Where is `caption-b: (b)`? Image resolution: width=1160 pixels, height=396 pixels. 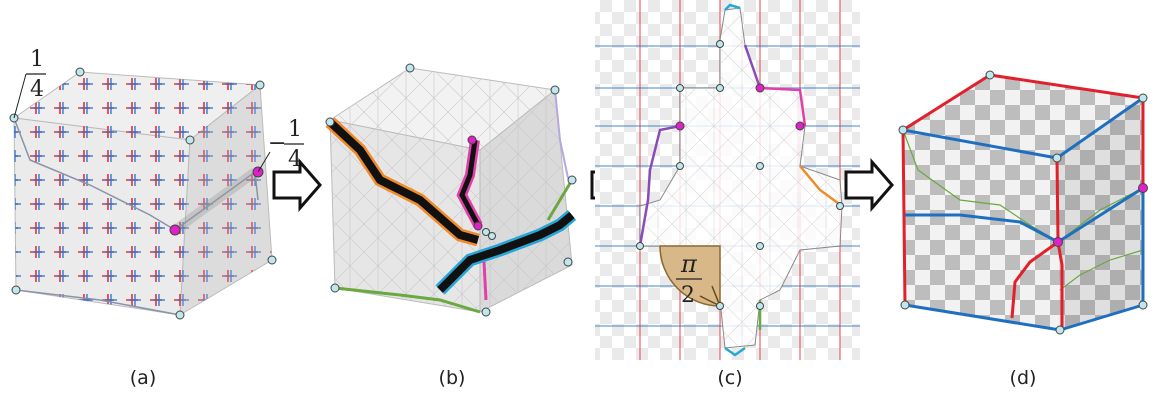 caption-b: (b) is located at coordinates (452, 378).